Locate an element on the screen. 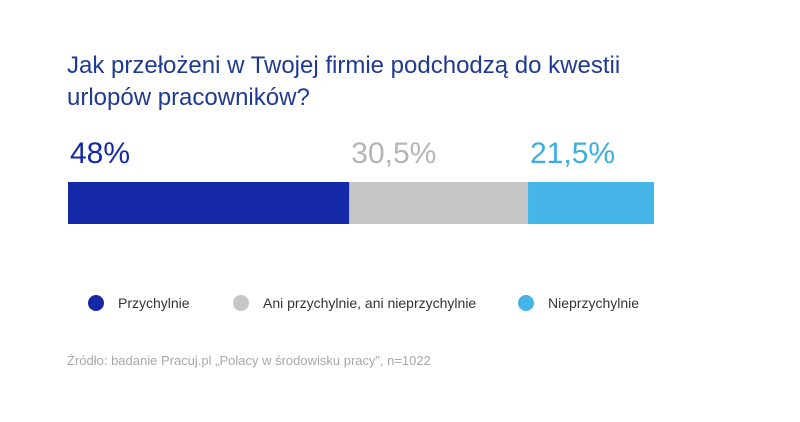 Image resolution: width=800 pixels, height=422 pixels. value-label-nieprzychylnie: 21,5% is located at coordinates (572, 153).